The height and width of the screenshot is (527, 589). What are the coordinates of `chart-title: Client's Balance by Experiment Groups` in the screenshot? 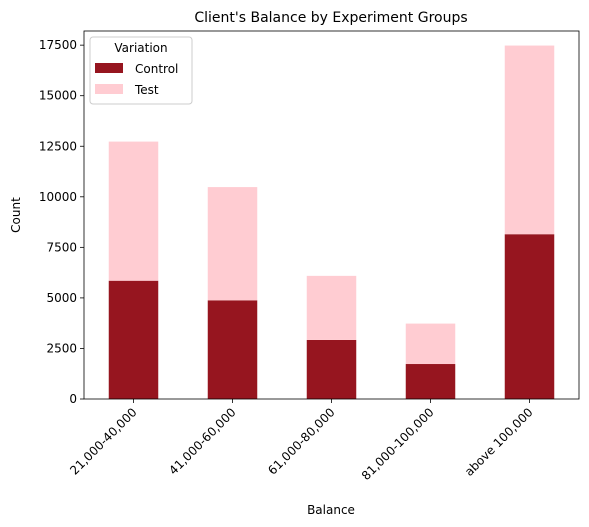 It's located at (330, 18).